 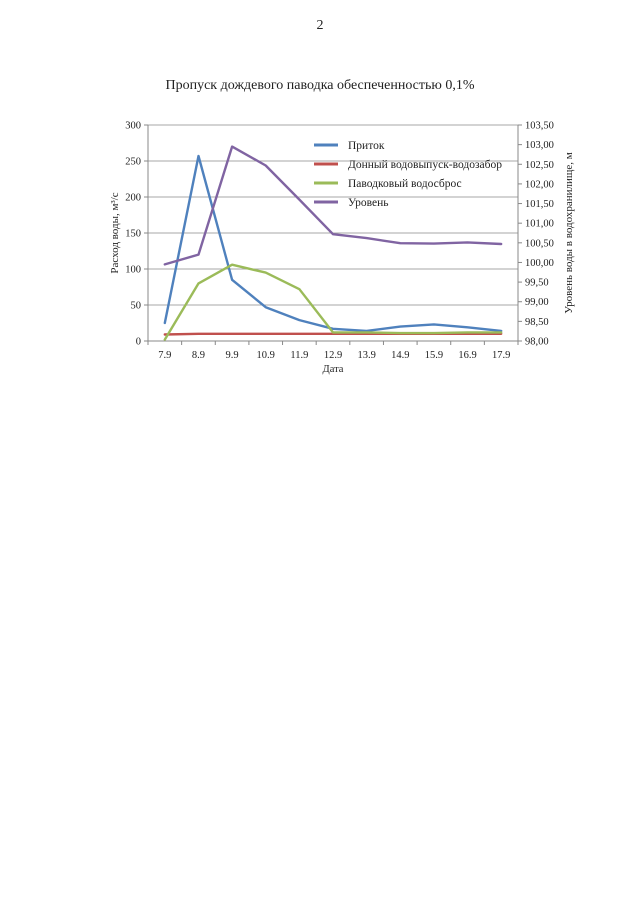 I want to click on legend-entry: Донный водовыпуск-водозабор, so click(x=425, y=165).